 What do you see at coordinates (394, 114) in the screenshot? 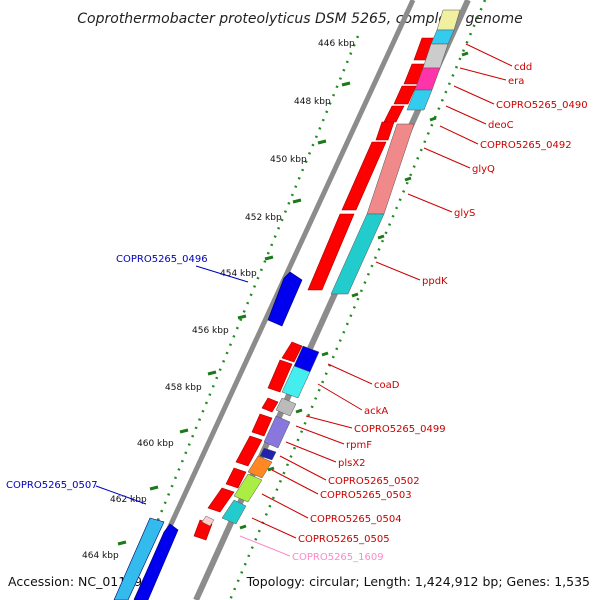
I see `gene-deoc` at bounding box center [394, 114].